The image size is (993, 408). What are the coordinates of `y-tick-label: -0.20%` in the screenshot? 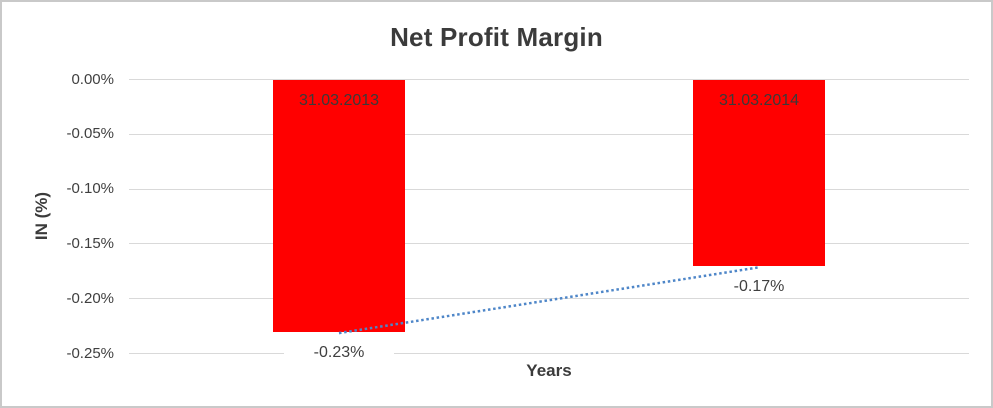 It's located at (90, 298).